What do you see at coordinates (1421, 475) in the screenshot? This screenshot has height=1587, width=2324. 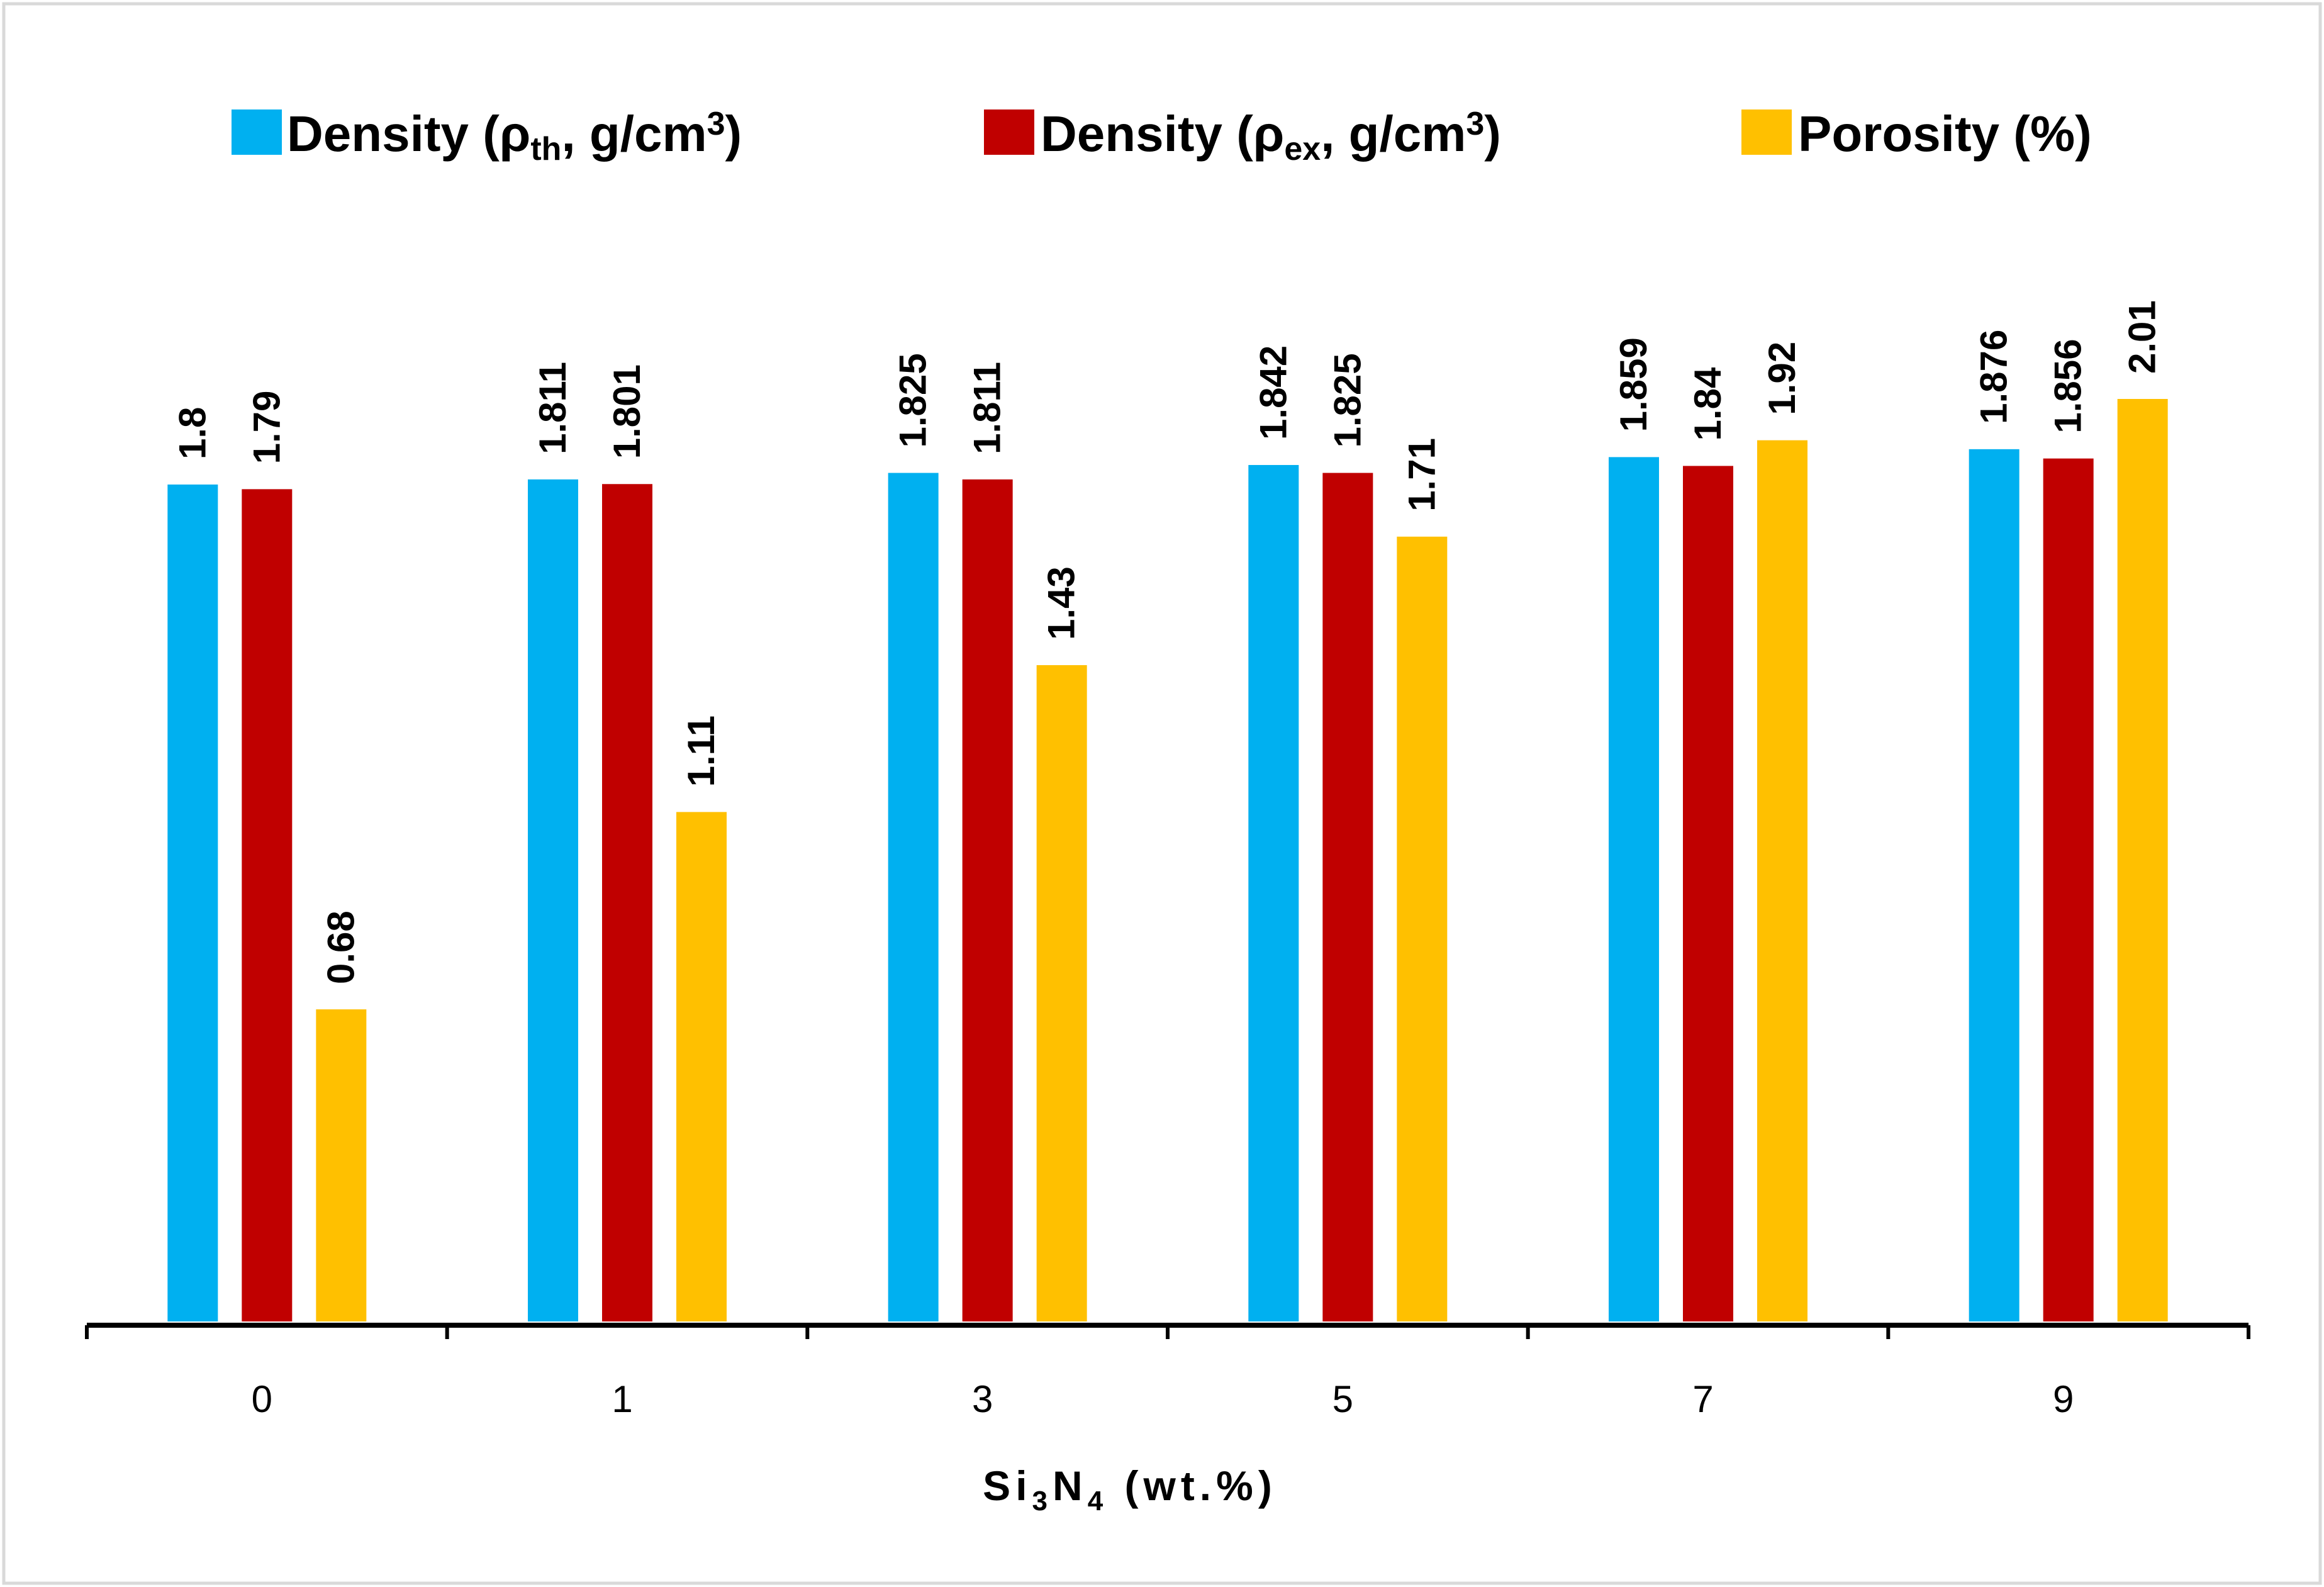 I see `data-label: 1.71` at bounding box center [1421, 475].